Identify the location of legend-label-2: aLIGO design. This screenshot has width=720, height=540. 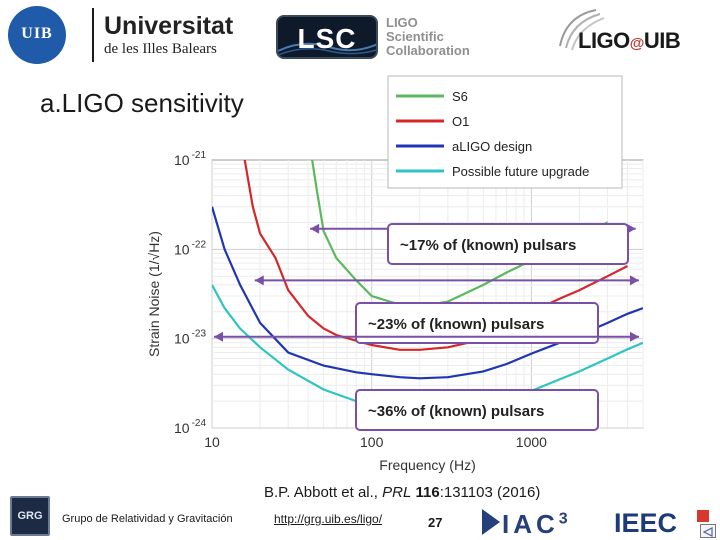
(492, 146).